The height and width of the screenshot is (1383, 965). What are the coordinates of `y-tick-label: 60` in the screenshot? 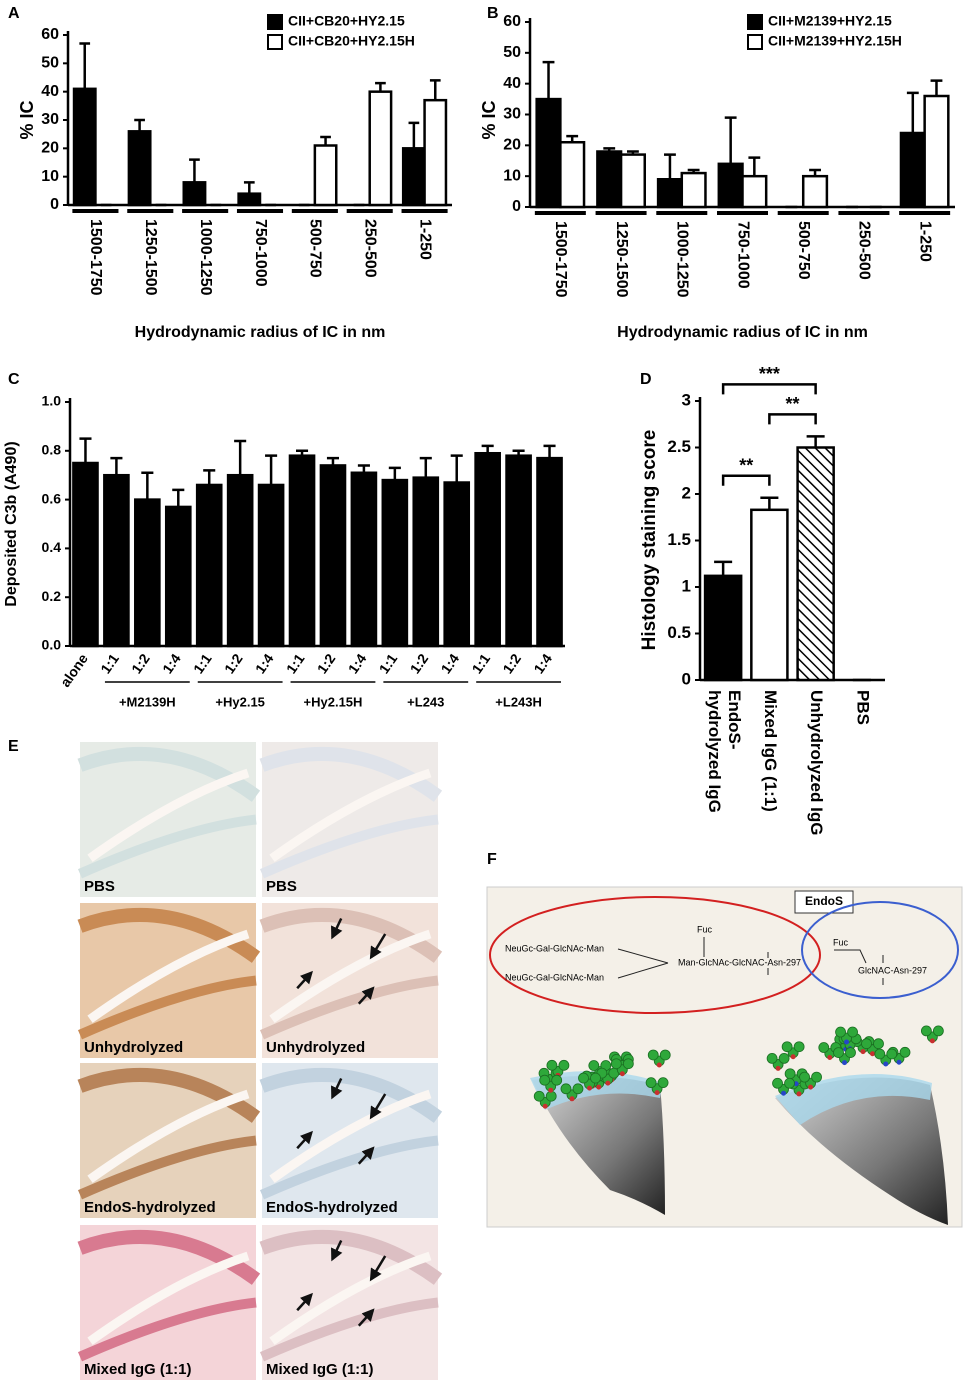 It's located at (50, 34).